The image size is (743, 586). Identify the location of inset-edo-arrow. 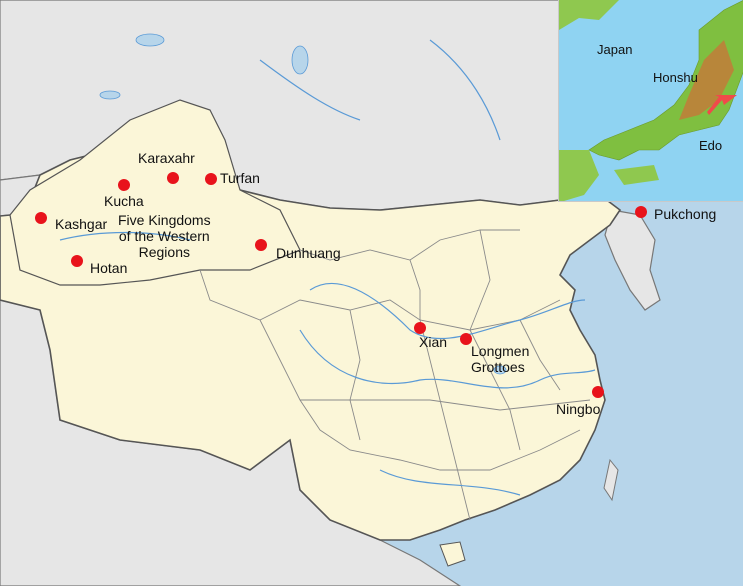
(722, 105).